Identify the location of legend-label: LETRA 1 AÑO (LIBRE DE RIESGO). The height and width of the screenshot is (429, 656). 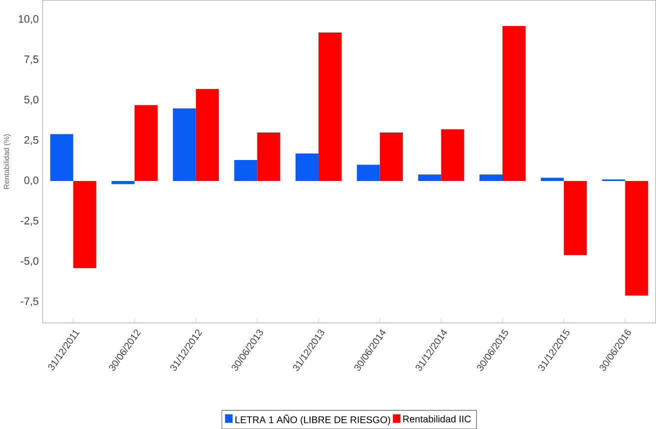
(313, 419).